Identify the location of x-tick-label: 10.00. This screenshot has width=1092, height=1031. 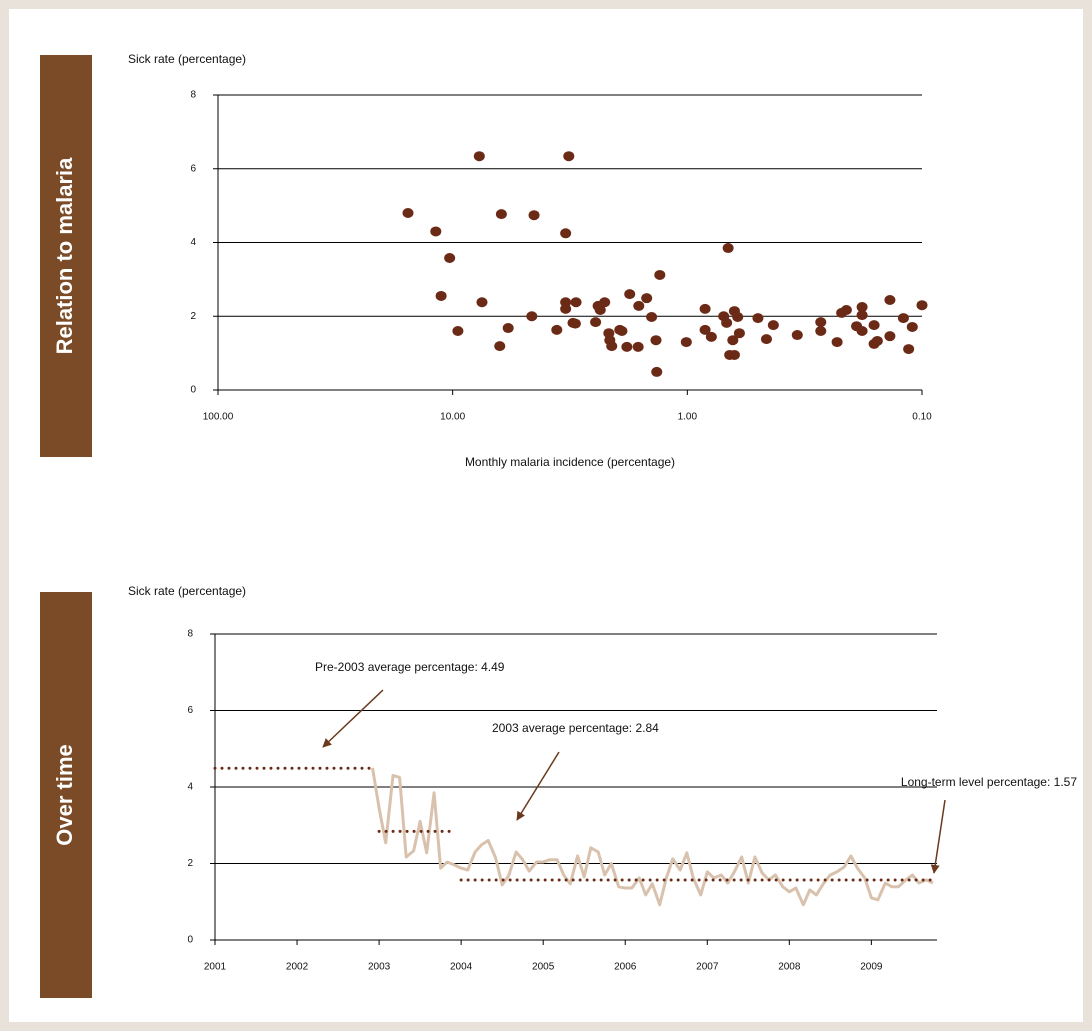
(452, 417).